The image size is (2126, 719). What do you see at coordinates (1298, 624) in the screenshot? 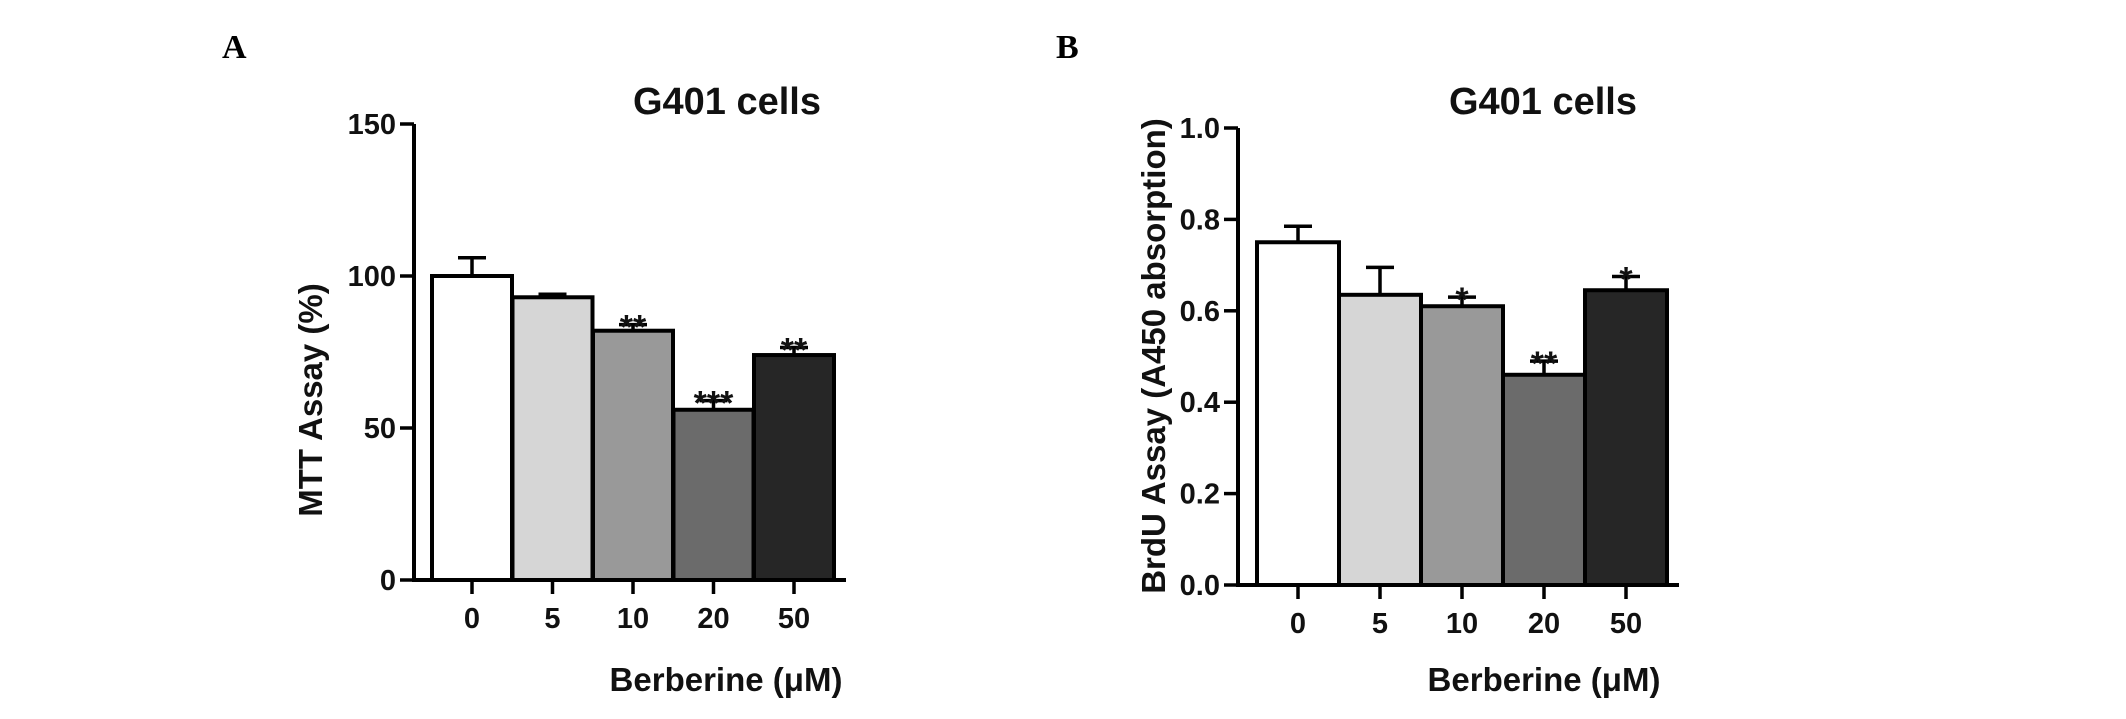
I see `chart-b-x-tick-label: 0` at bounding box center [1298, 624].